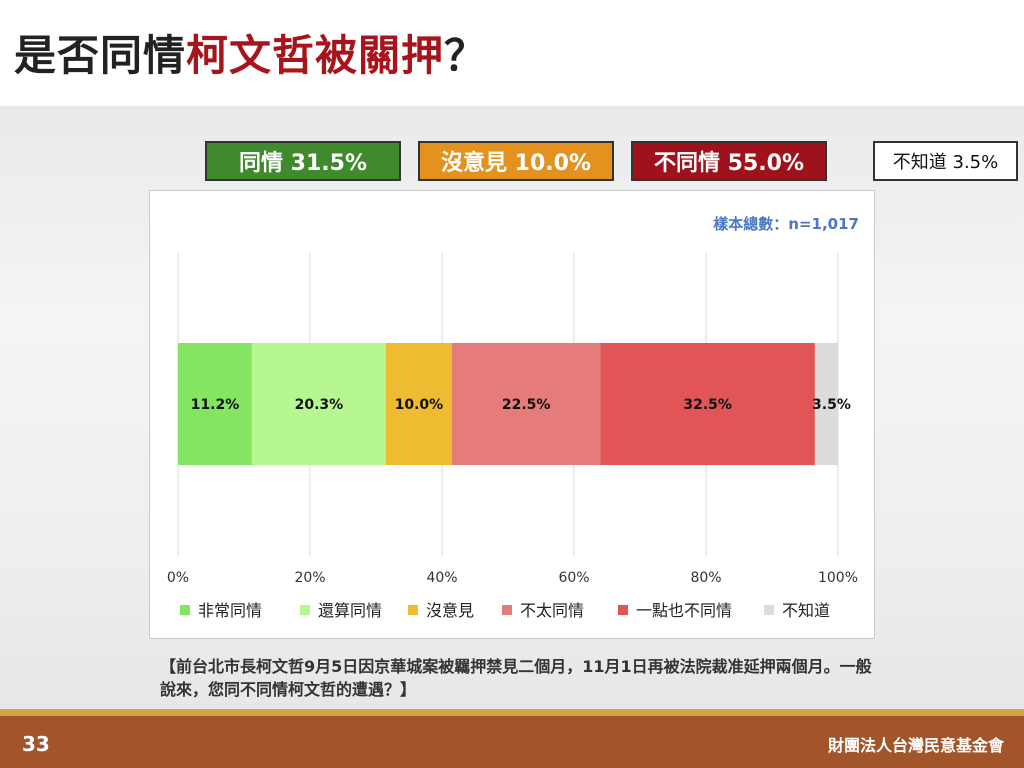 Image resolution: width=1024 pixels, height=768 pixels. Describe the element at coordinates (315, 55) in the screenshot. I see `title-highlight: 柯文哲被關押` at that location.